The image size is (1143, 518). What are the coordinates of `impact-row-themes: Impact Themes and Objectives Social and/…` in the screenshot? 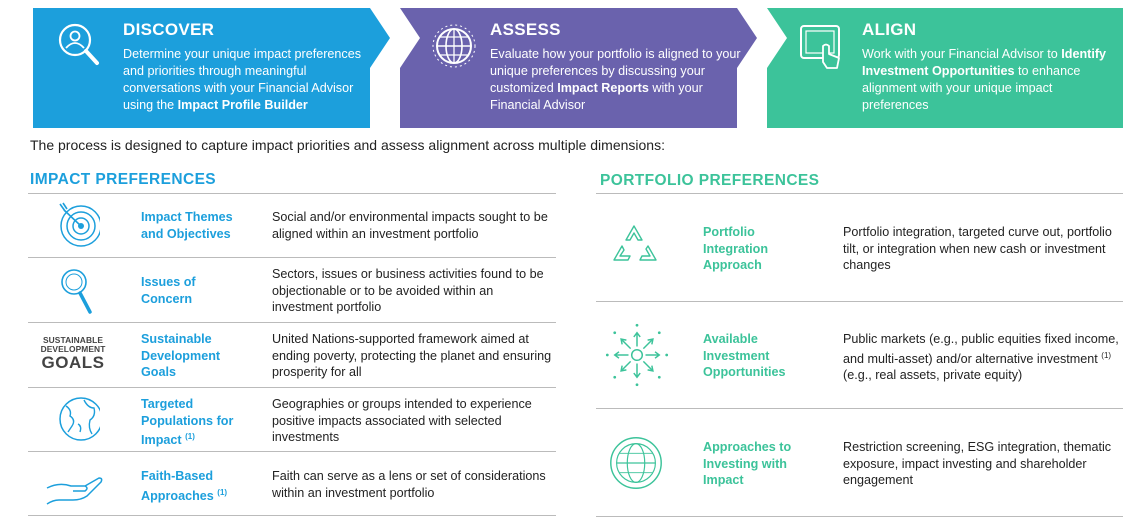 It's located at (292, 226).